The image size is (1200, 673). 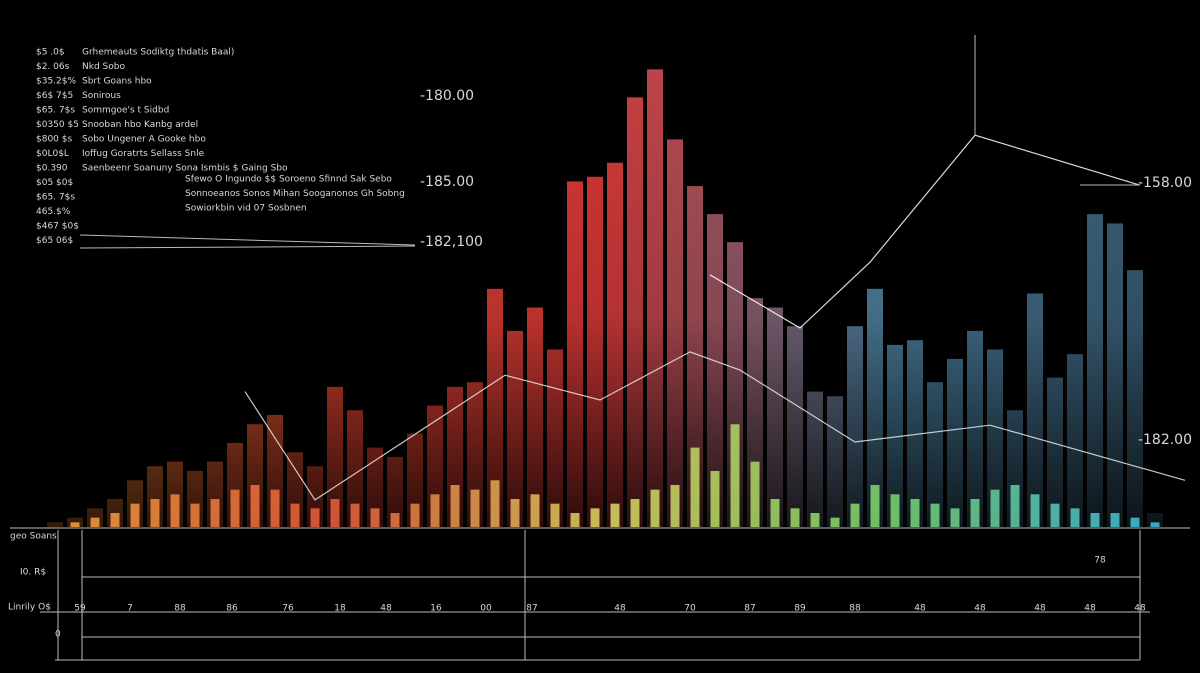 I want to click on annotation: -182.00, so click(x=1165, y=440).